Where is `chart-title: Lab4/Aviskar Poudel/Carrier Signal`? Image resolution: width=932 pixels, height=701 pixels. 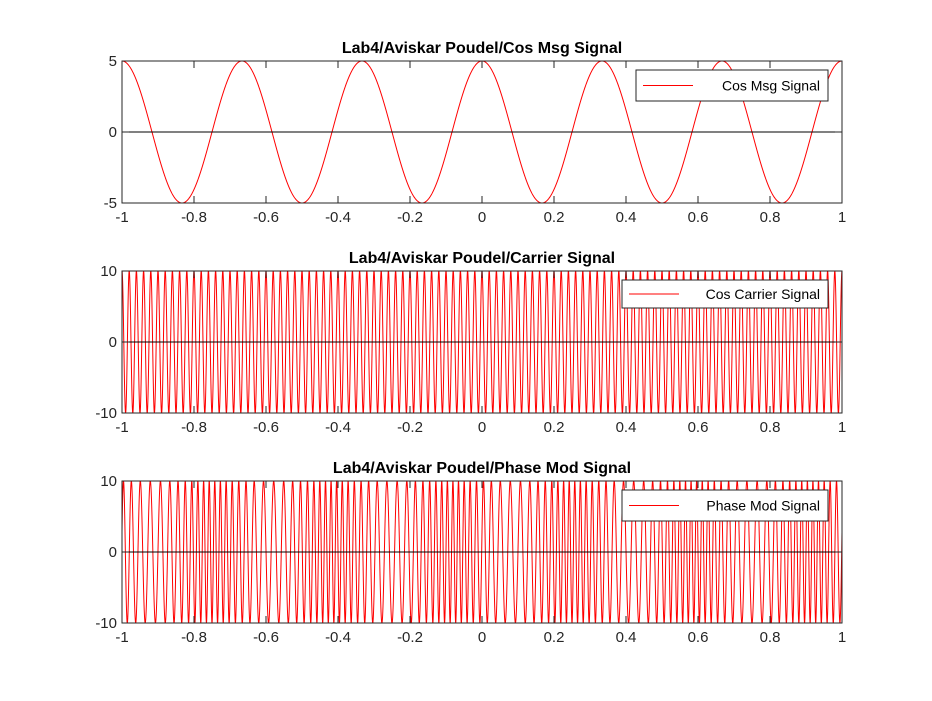
chart-title: Lab4/Aviskar Poudel/Carrier Signal is located at coordinates (482, 258).